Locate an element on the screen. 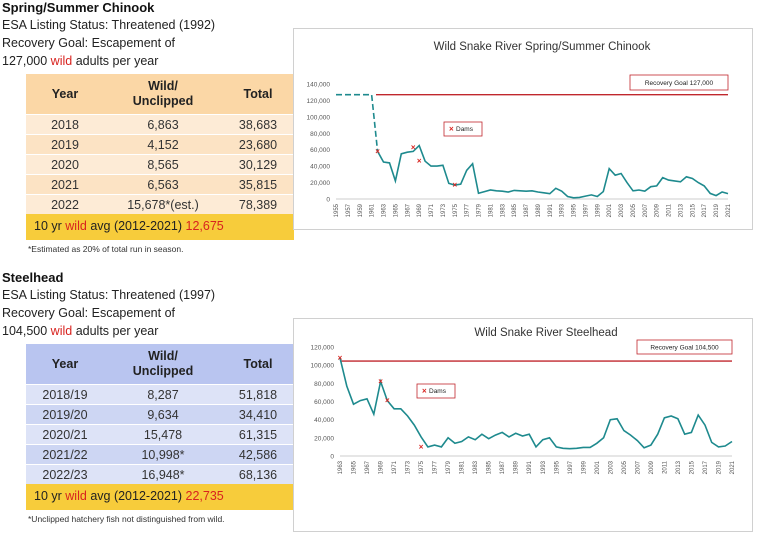 The height and width of the screenshot is (540, 762). steelhead-goal-rest: adults per year is located at coordinates (117, 331).